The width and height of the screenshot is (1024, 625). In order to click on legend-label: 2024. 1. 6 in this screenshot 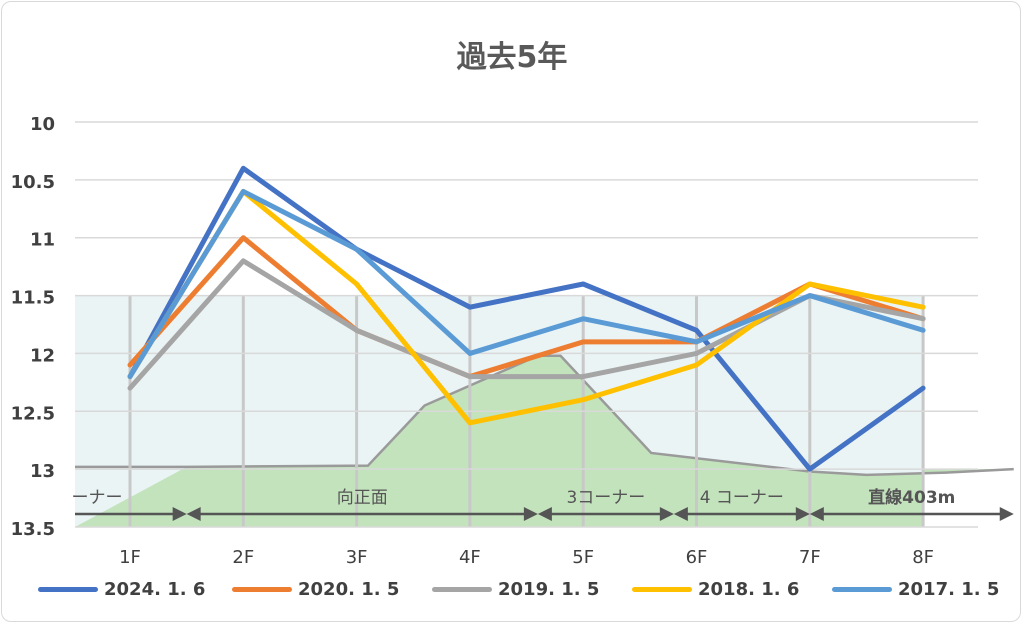, I will do `click(155, 589)`.